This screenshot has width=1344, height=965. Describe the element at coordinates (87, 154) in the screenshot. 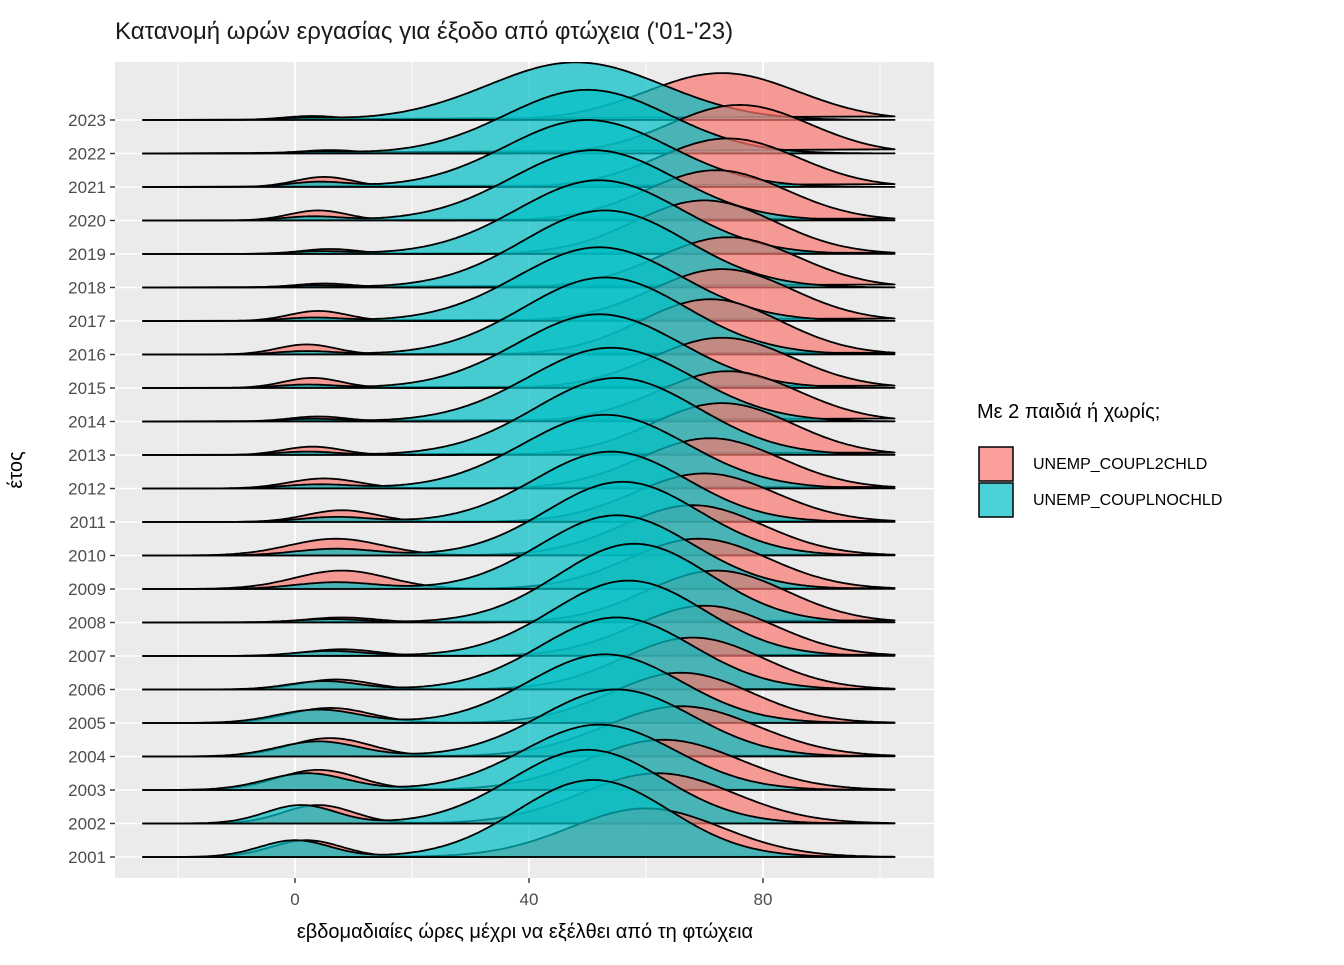

I see `y-tick-label: 2022` at that location.